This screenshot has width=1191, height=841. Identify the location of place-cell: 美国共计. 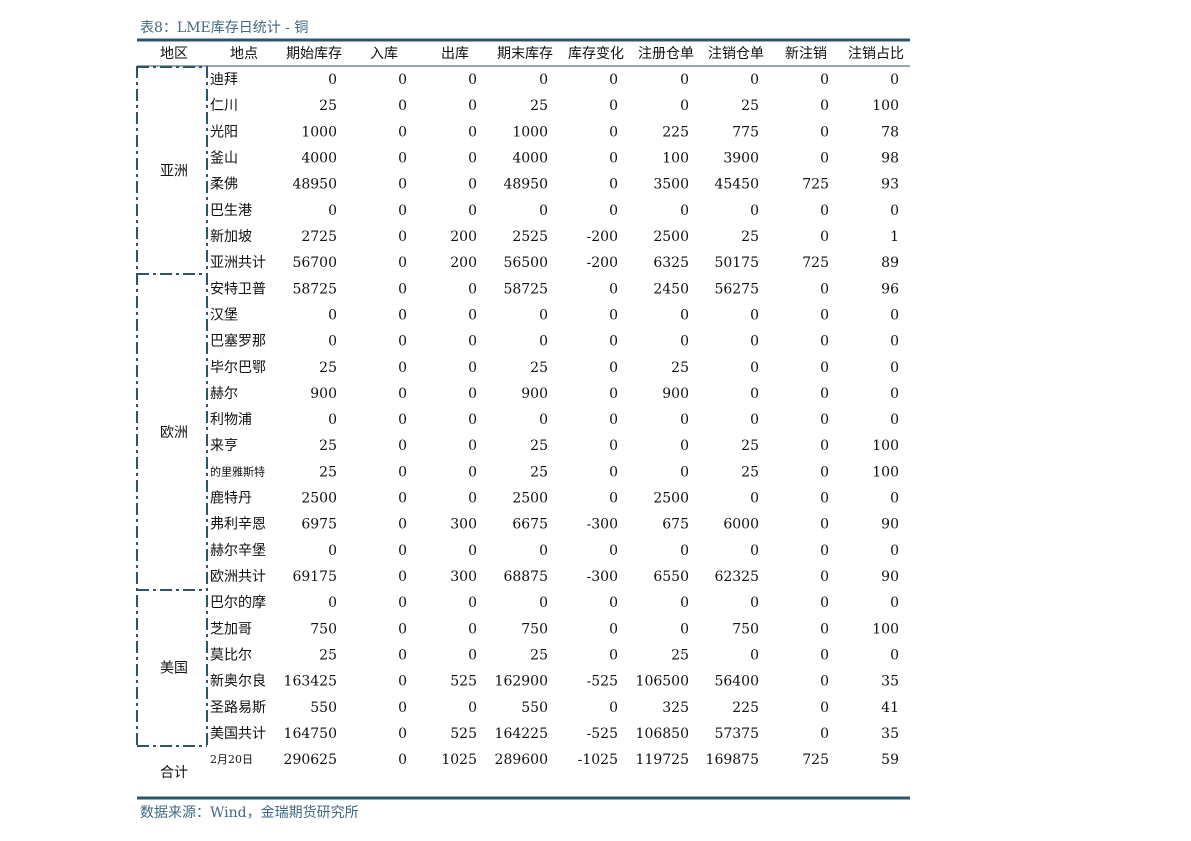
(238, 734).